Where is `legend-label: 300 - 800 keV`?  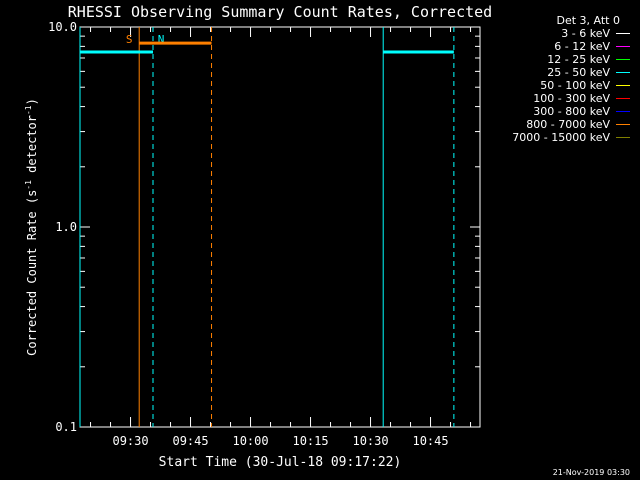 legend-label: 300 - 800 keV is located at coordinates (571, 111).